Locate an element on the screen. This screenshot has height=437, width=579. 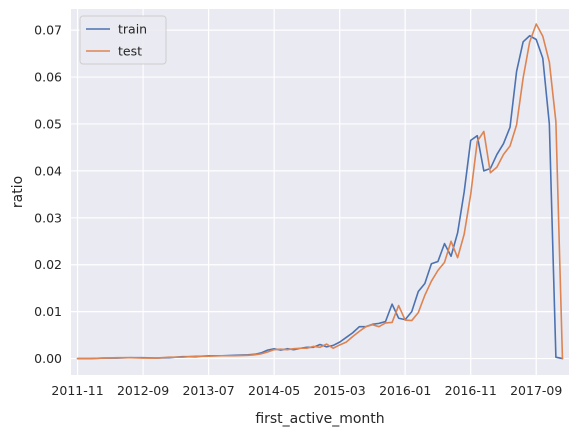
legend-label-test: test is located at coordinates (130, 51).